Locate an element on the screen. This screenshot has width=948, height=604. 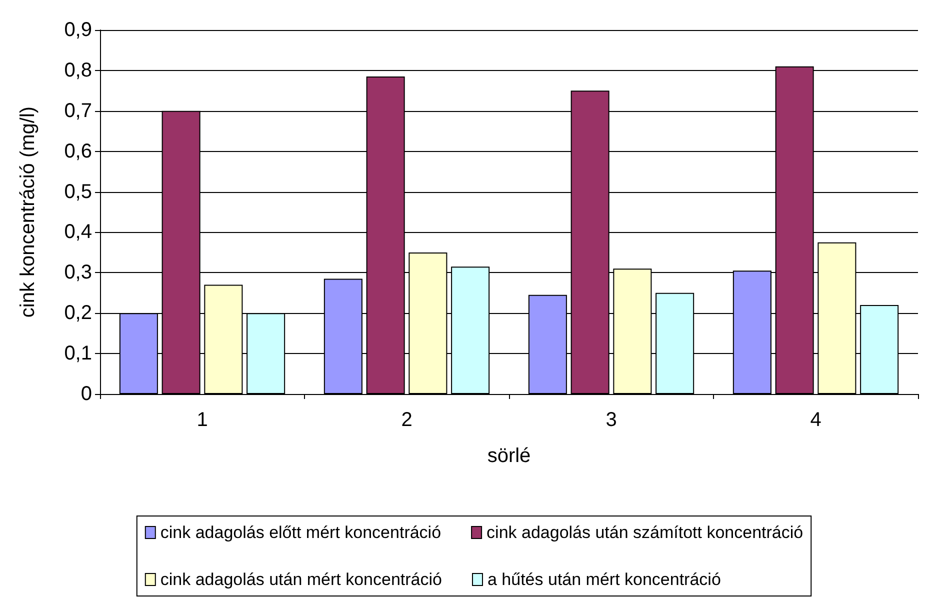
y-tick-label: 0,4 is located at coordinates (78, 232).